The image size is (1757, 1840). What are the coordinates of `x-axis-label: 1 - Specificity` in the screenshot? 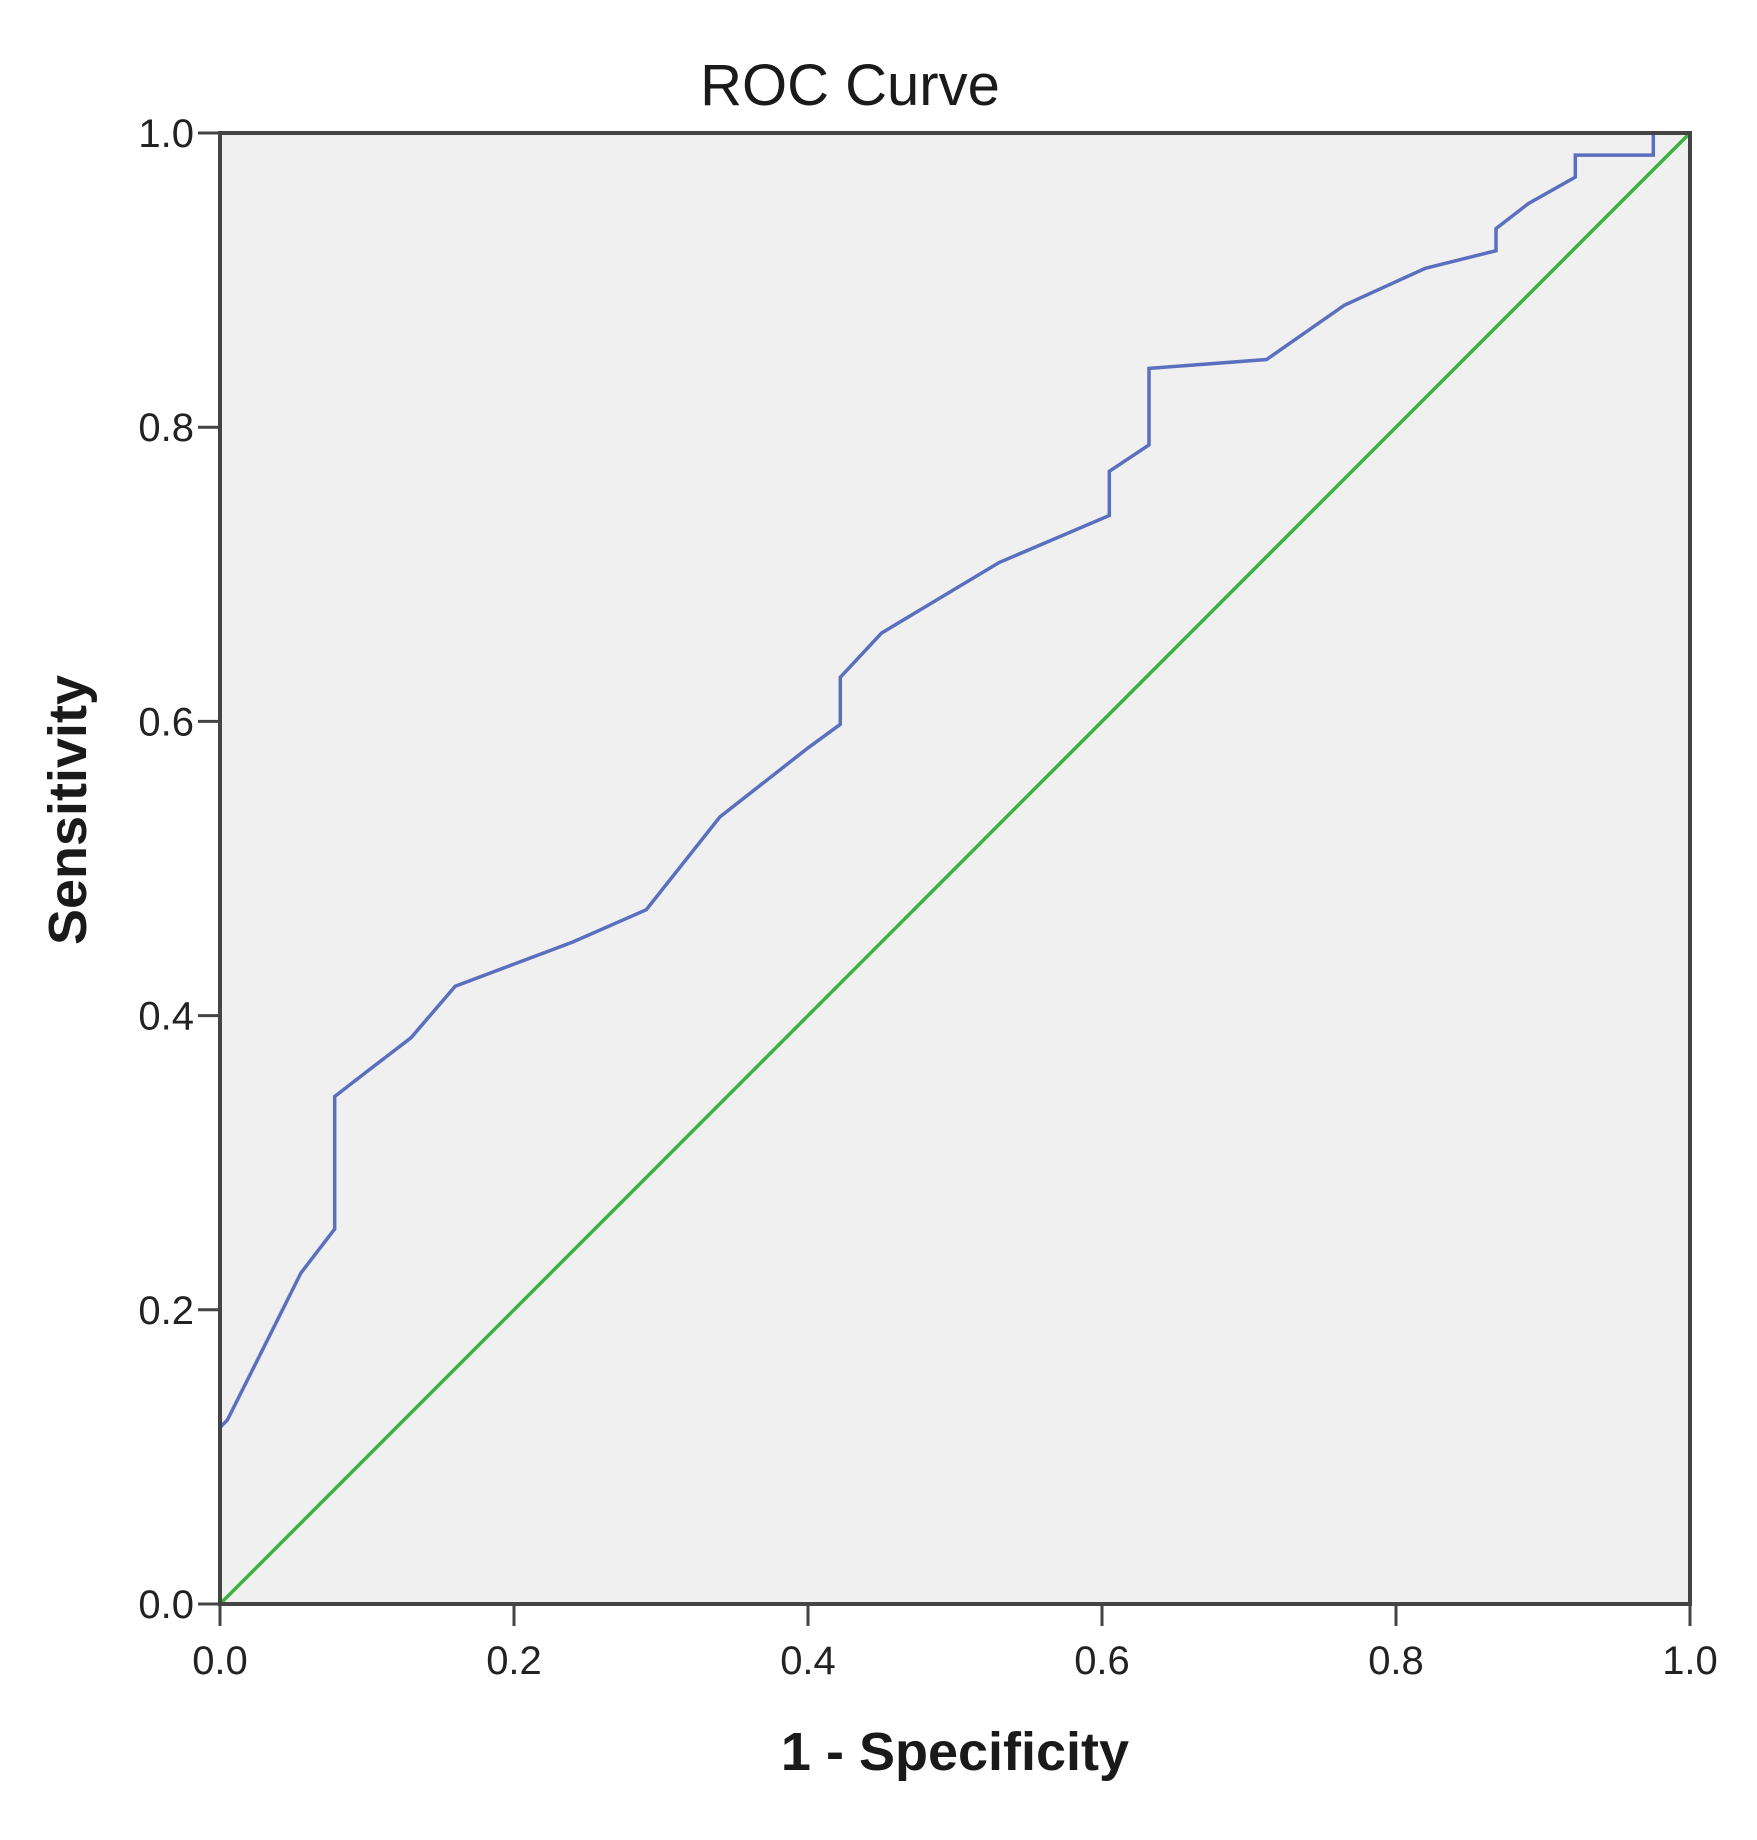 It's located at (955, 1752).